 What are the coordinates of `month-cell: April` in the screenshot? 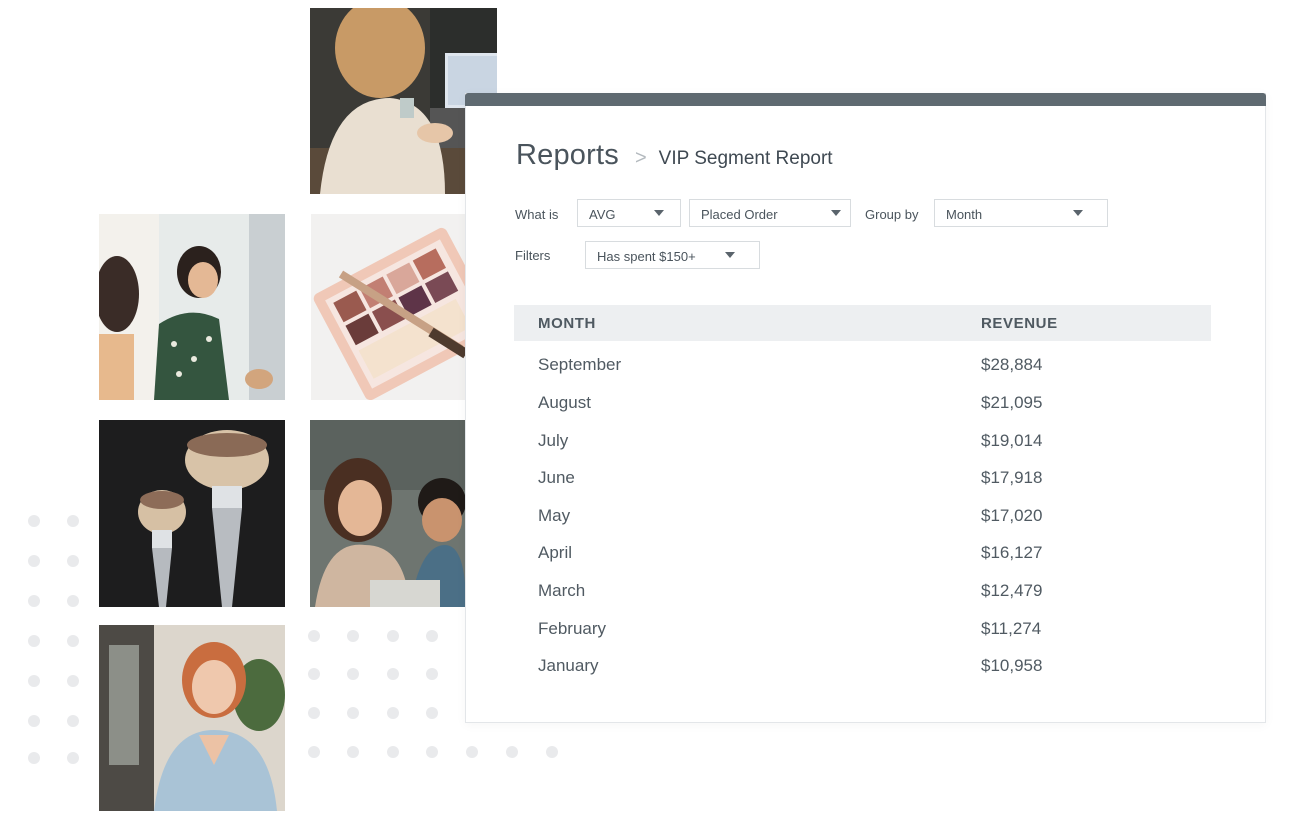 It's located at (555, 552).